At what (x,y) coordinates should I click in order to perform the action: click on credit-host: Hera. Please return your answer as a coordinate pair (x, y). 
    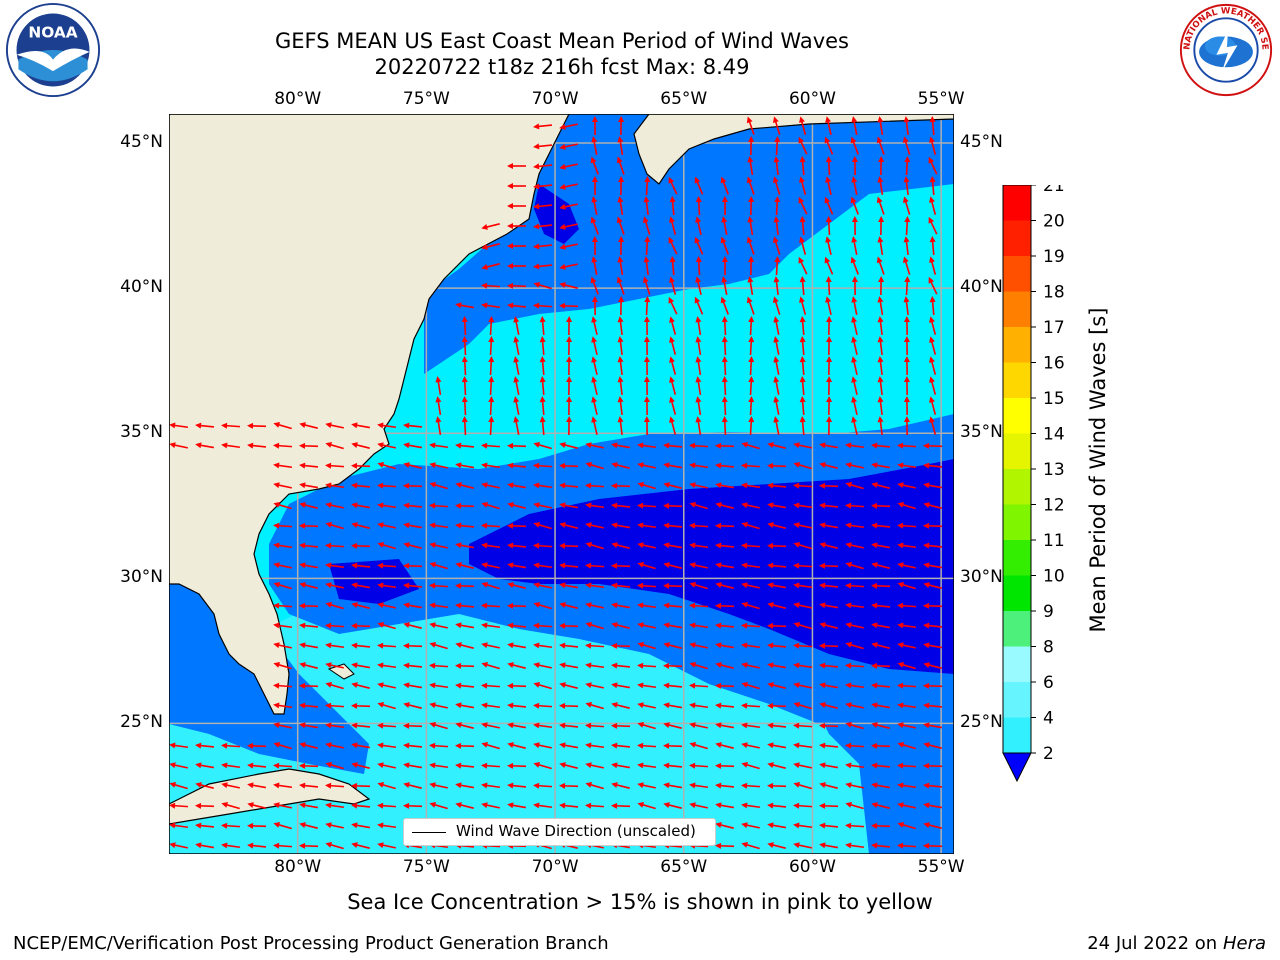
    Looking at the image, I should click on (1244, 943).